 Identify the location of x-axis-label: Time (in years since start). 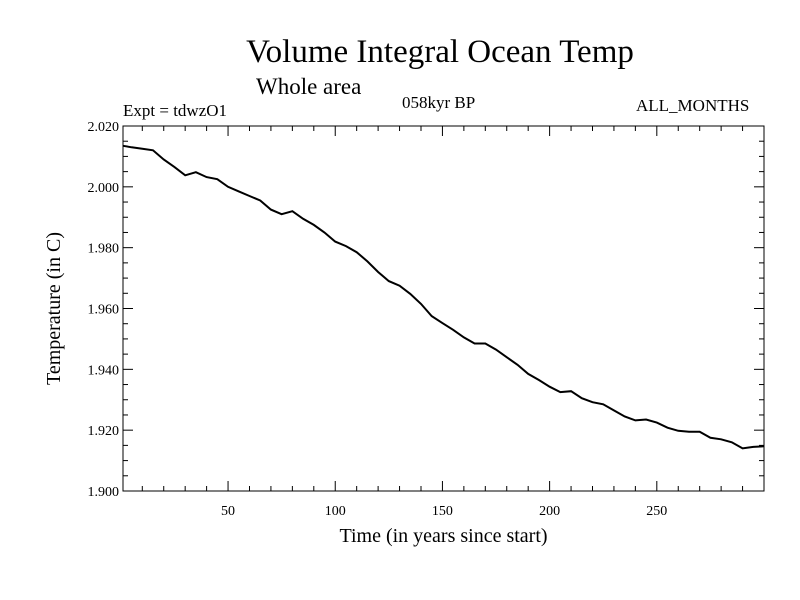
(443, 536).